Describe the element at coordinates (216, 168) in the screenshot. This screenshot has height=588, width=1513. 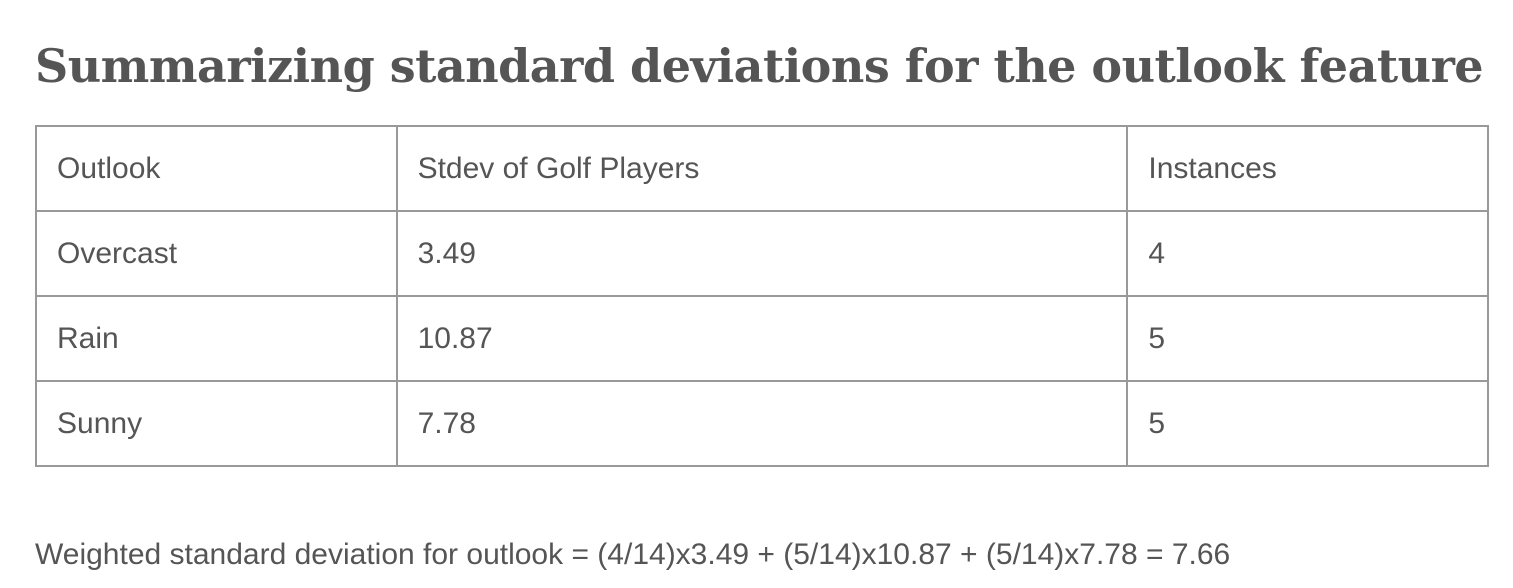
I see `header-outlook: Outlook` at that location.